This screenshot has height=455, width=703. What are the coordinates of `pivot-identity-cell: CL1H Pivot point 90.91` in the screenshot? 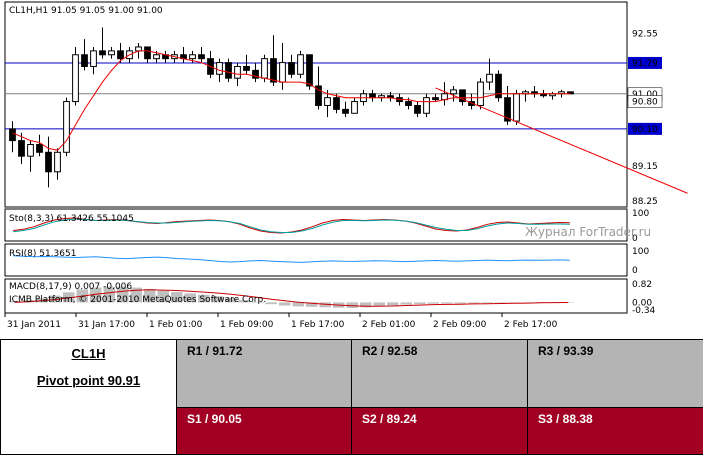 It's located at (88, 397).